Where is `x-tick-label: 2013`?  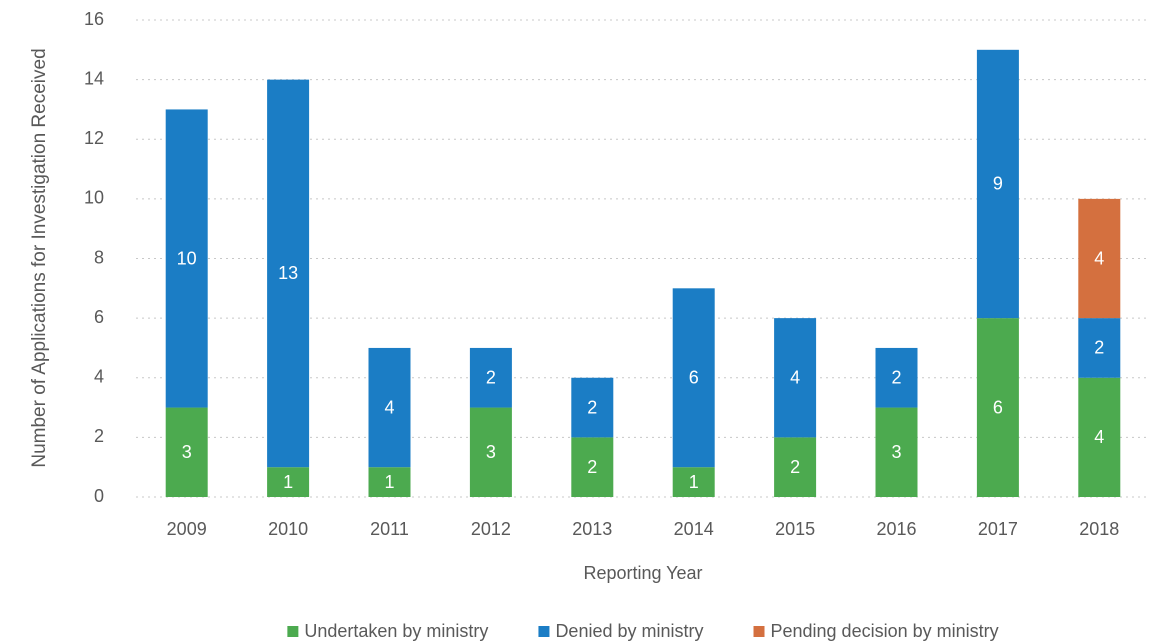 x-tick-label: 2013 is located at coordinates (592, 529).